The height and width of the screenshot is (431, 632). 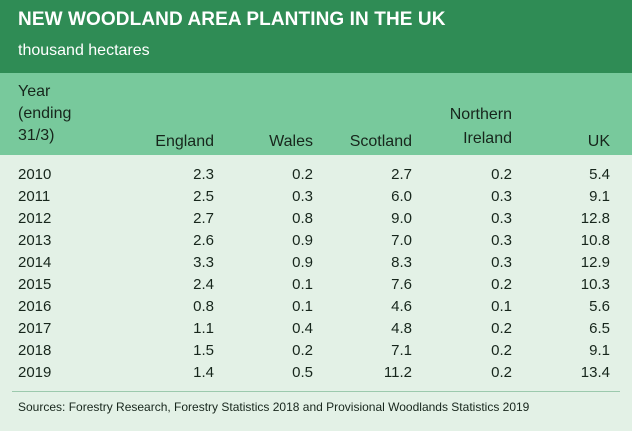 I want to click on column-header-england: England, so click(x=184, y=141).